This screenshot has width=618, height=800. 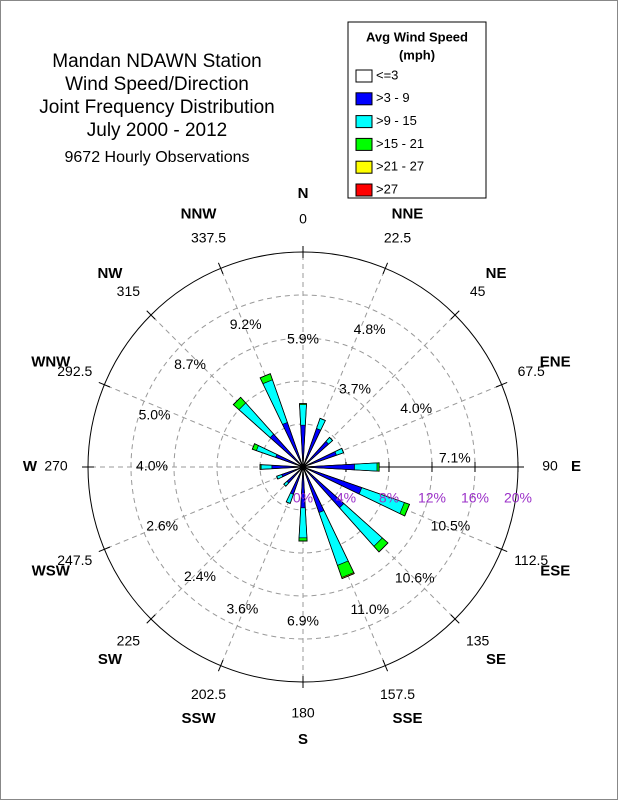 What do you see at coordinates (157, 84) in the screenshot?
I see `chart-title: Wind Speed/Direction` at bounding box center [157, 84].